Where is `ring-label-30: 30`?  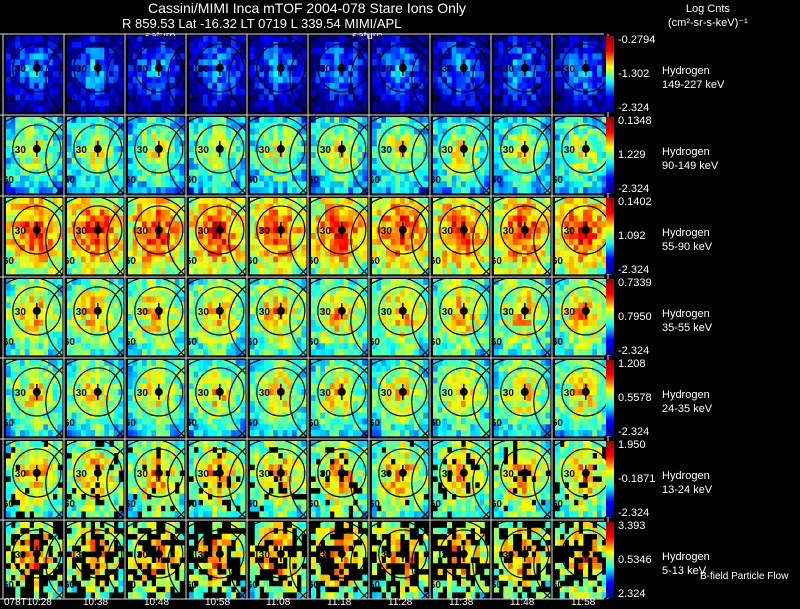 ring-label-30: 30 is located at coordinates (143, 69).